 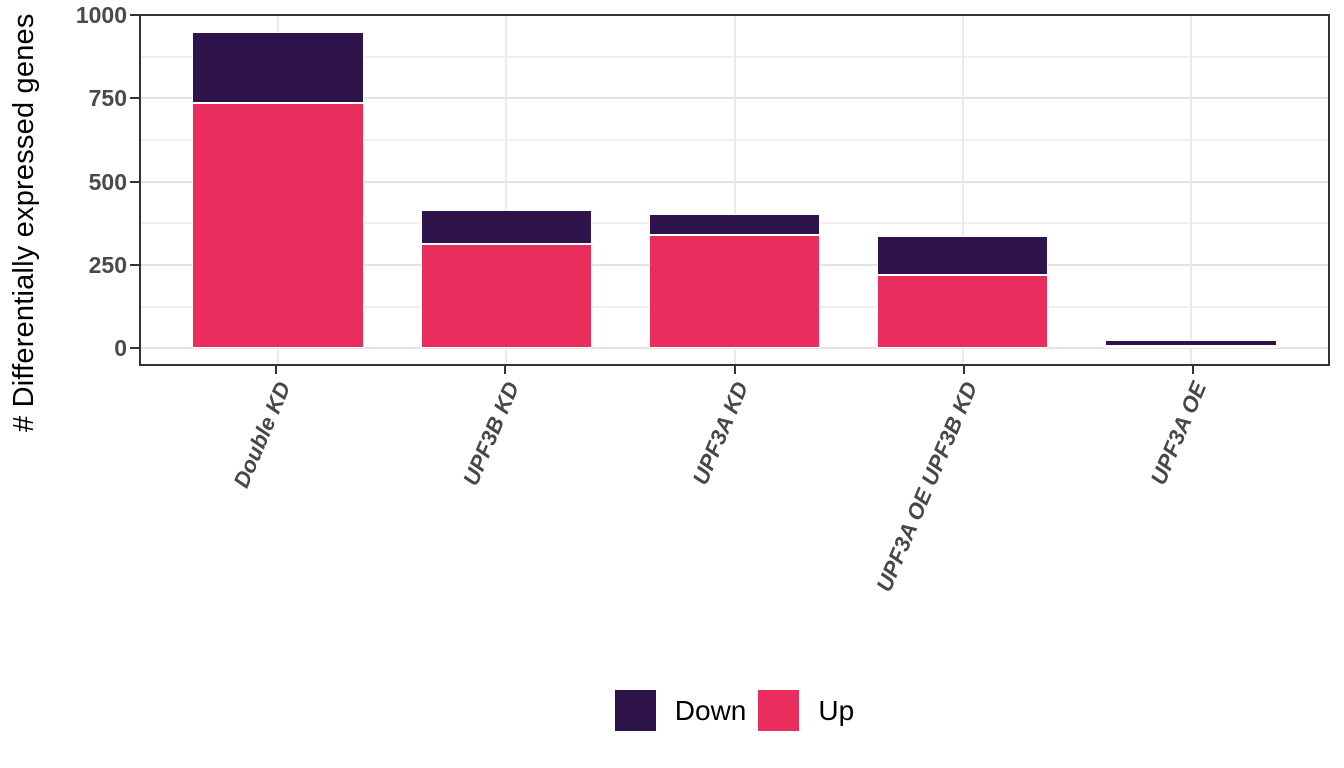 What do you see at coordinates (101, 15) in the screenshot?
I see `y-tick-label: 1000` at bounding box center [101, 15].